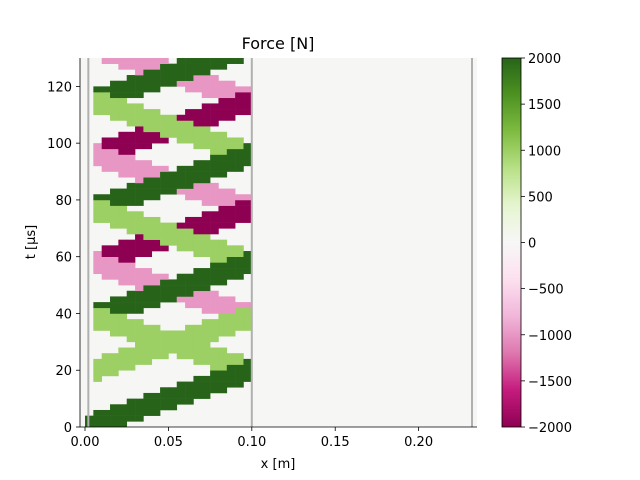 This screenshot has height=480, width=640. What do you see at coordinates (63, 201) in the screenshot?
I see `y-tick-label: 80` at bounding box center [63, 201].